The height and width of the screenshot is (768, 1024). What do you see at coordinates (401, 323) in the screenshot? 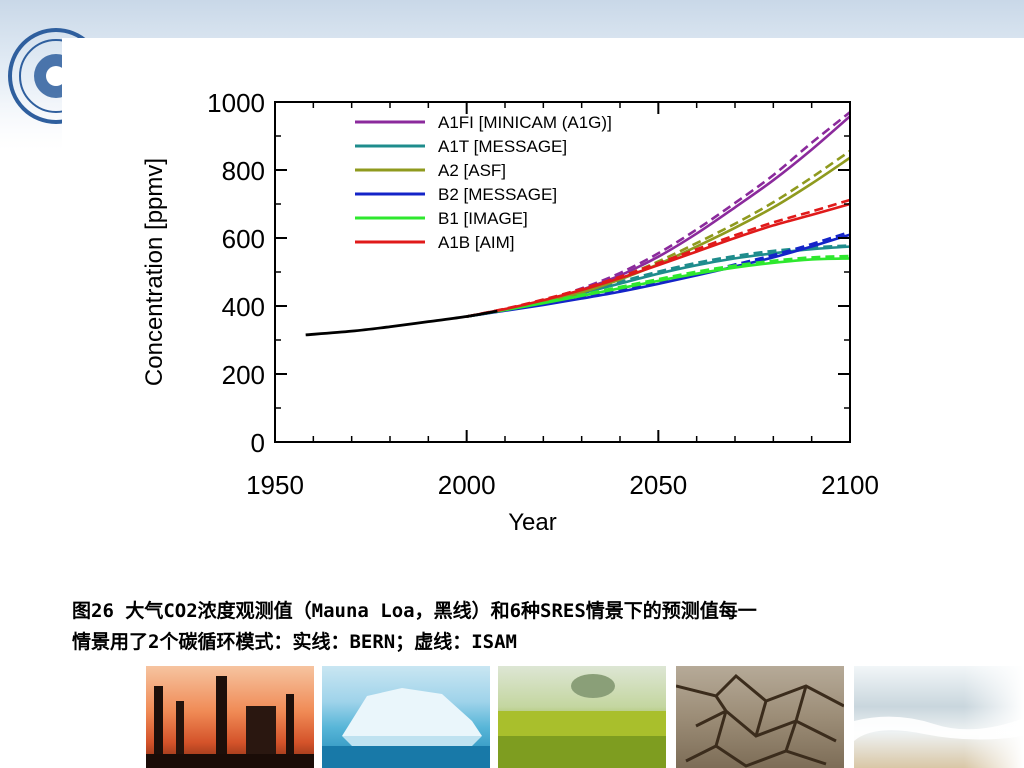
I see `observed-line-mauna-loa` at bounding box center [401, 323].